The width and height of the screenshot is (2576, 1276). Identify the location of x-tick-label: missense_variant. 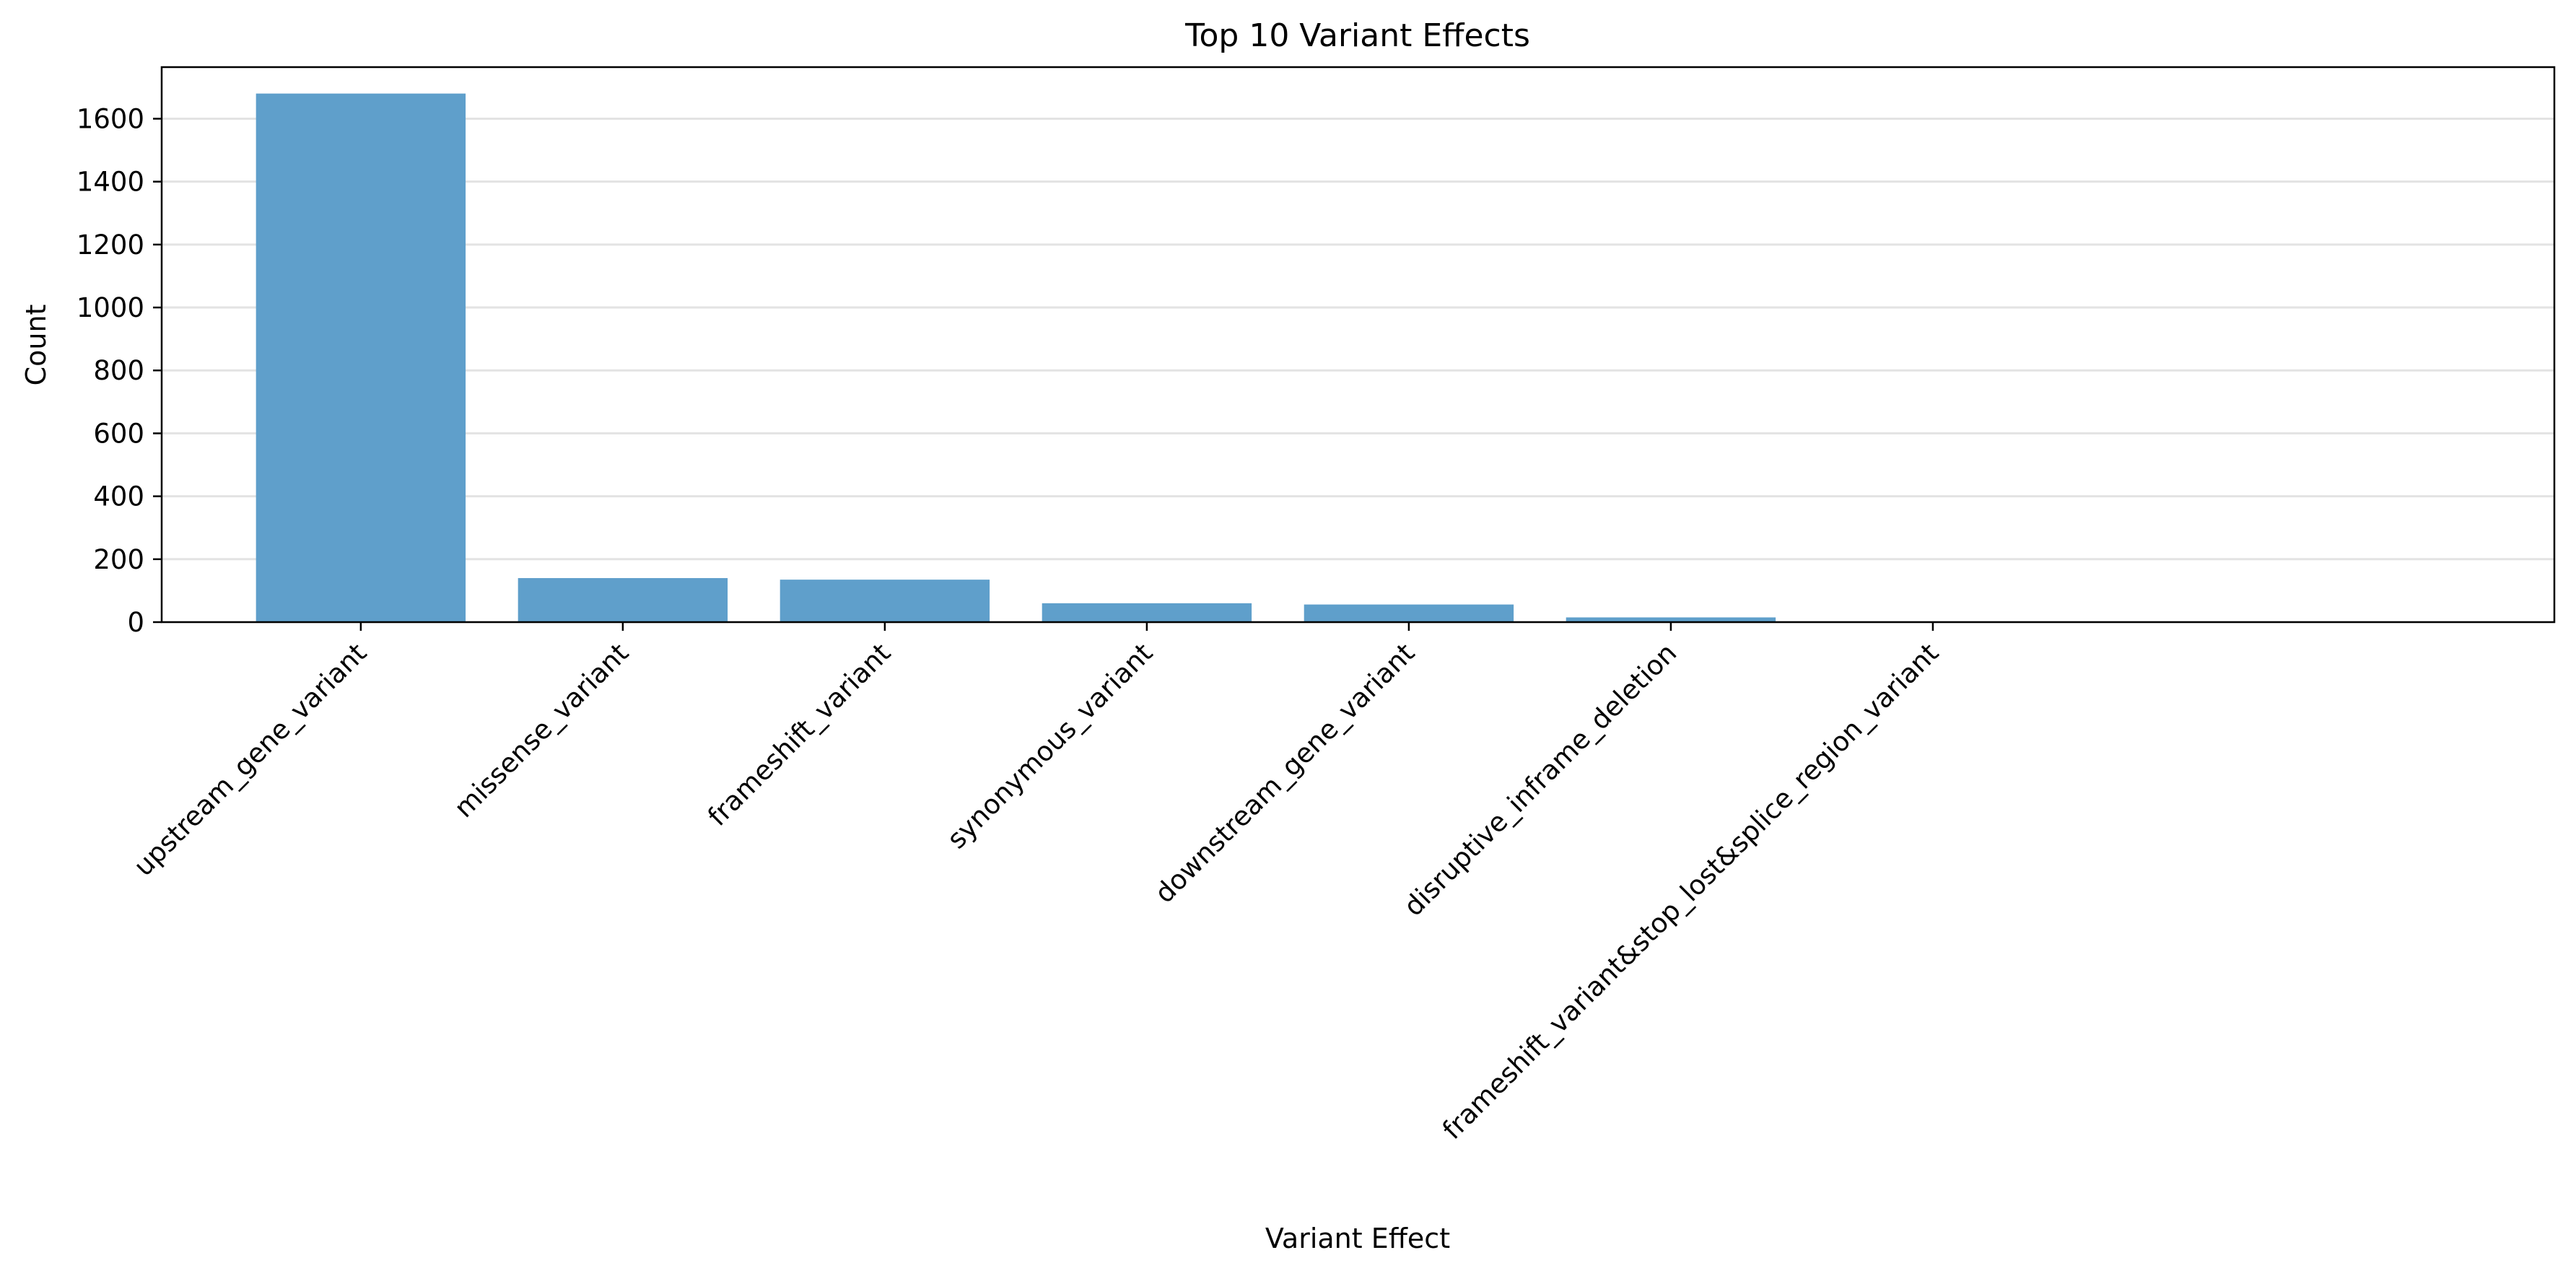
(541, 730).